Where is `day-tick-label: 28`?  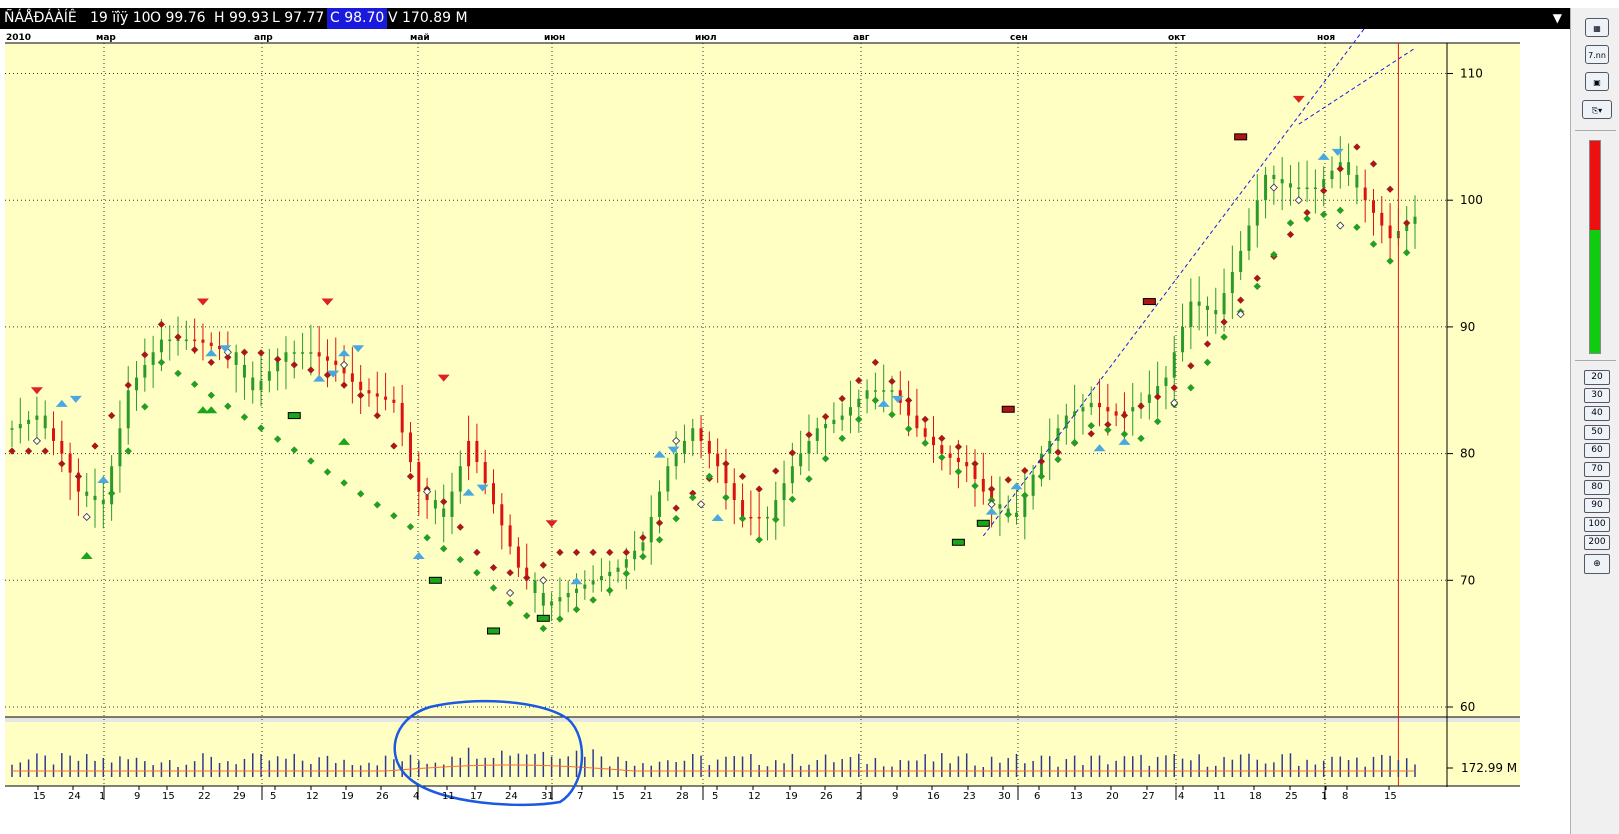 day-tick-label: 28 is located at coordinates (682, 796).